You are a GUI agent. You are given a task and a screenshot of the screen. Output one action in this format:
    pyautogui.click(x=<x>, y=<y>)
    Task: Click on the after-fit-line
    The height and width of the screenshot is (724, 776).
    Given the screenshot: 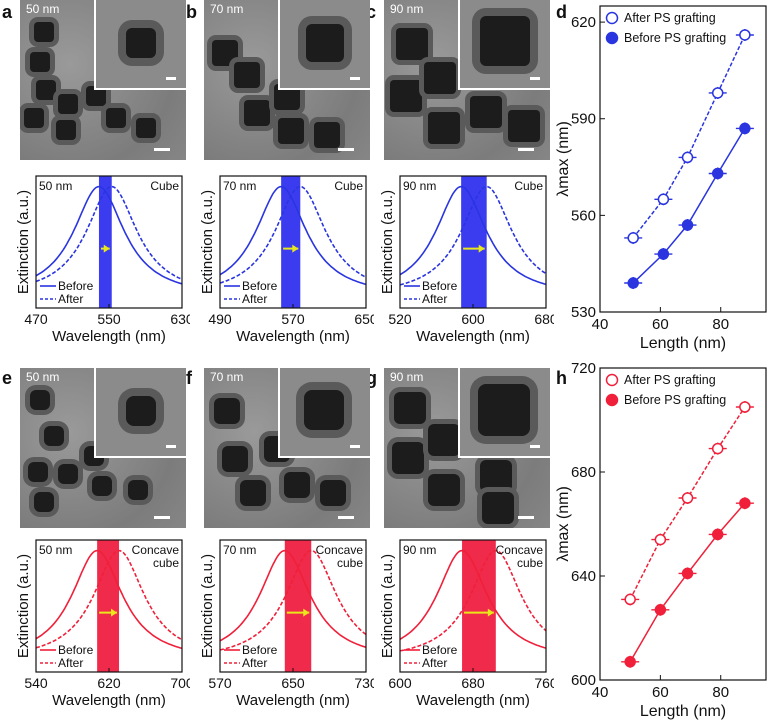 What is the action you would take?
    pyautogui.click(x=689, y=136)
    